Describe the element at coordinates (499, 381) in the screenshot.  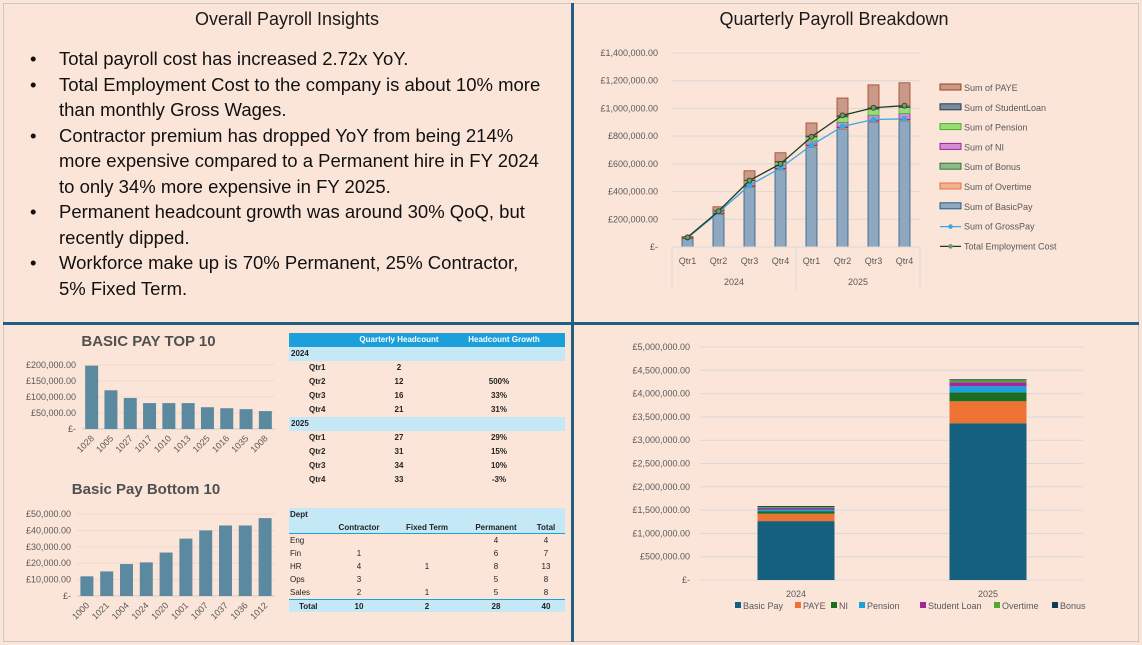
I see `growth-cell: 500%` at that location.